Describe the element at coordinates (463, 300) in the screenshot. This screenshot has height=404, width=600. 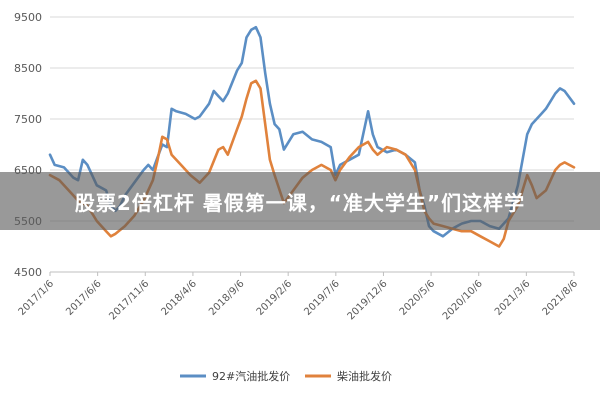
I see `x-tick-label: 2020/10/6` at that location.